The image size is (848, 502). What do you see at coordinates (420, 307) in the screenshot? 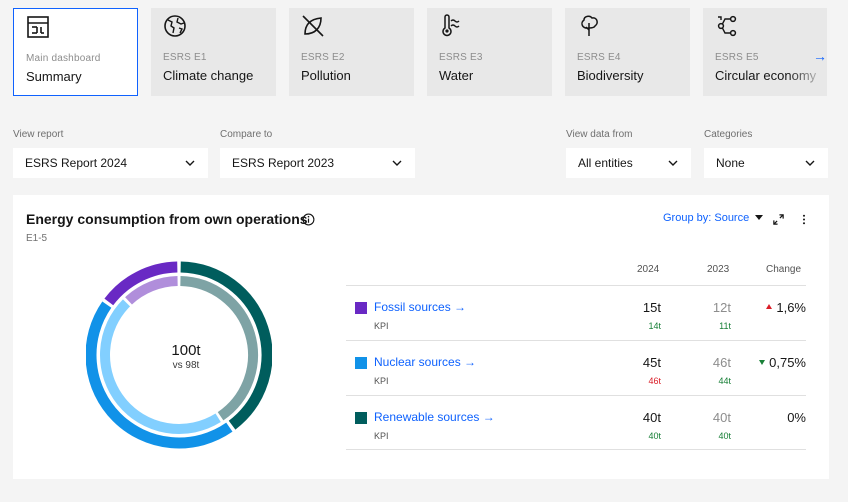
I see `source-link: Fossil sources →` at bounding box center [420, 307].